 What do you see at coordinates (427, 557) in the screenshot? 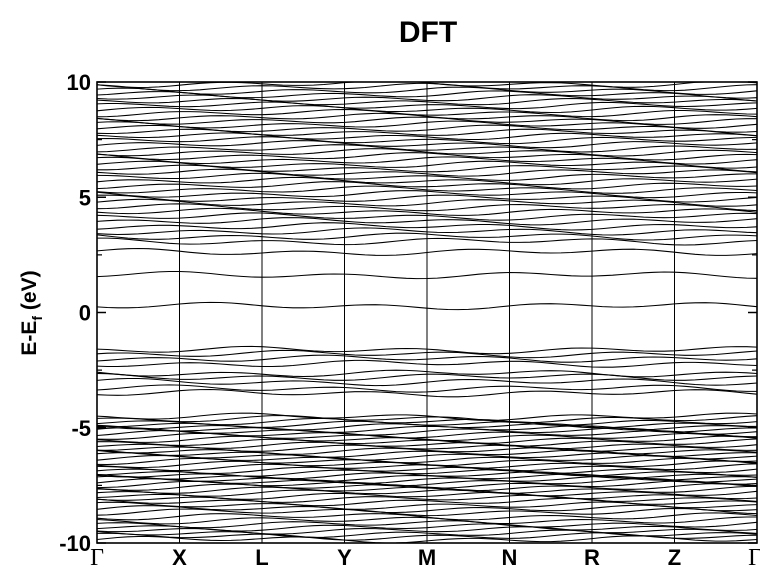
I see `x-tick-label: M` at bounding box center [427, 557].